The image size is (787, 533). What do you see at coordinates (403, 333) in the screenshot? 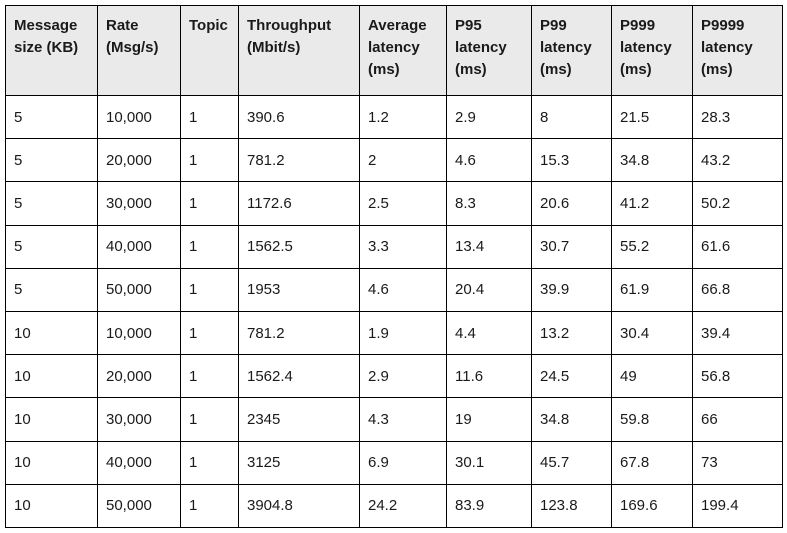
I see `table-cell: 1.9` at bounding box center [403, 333].